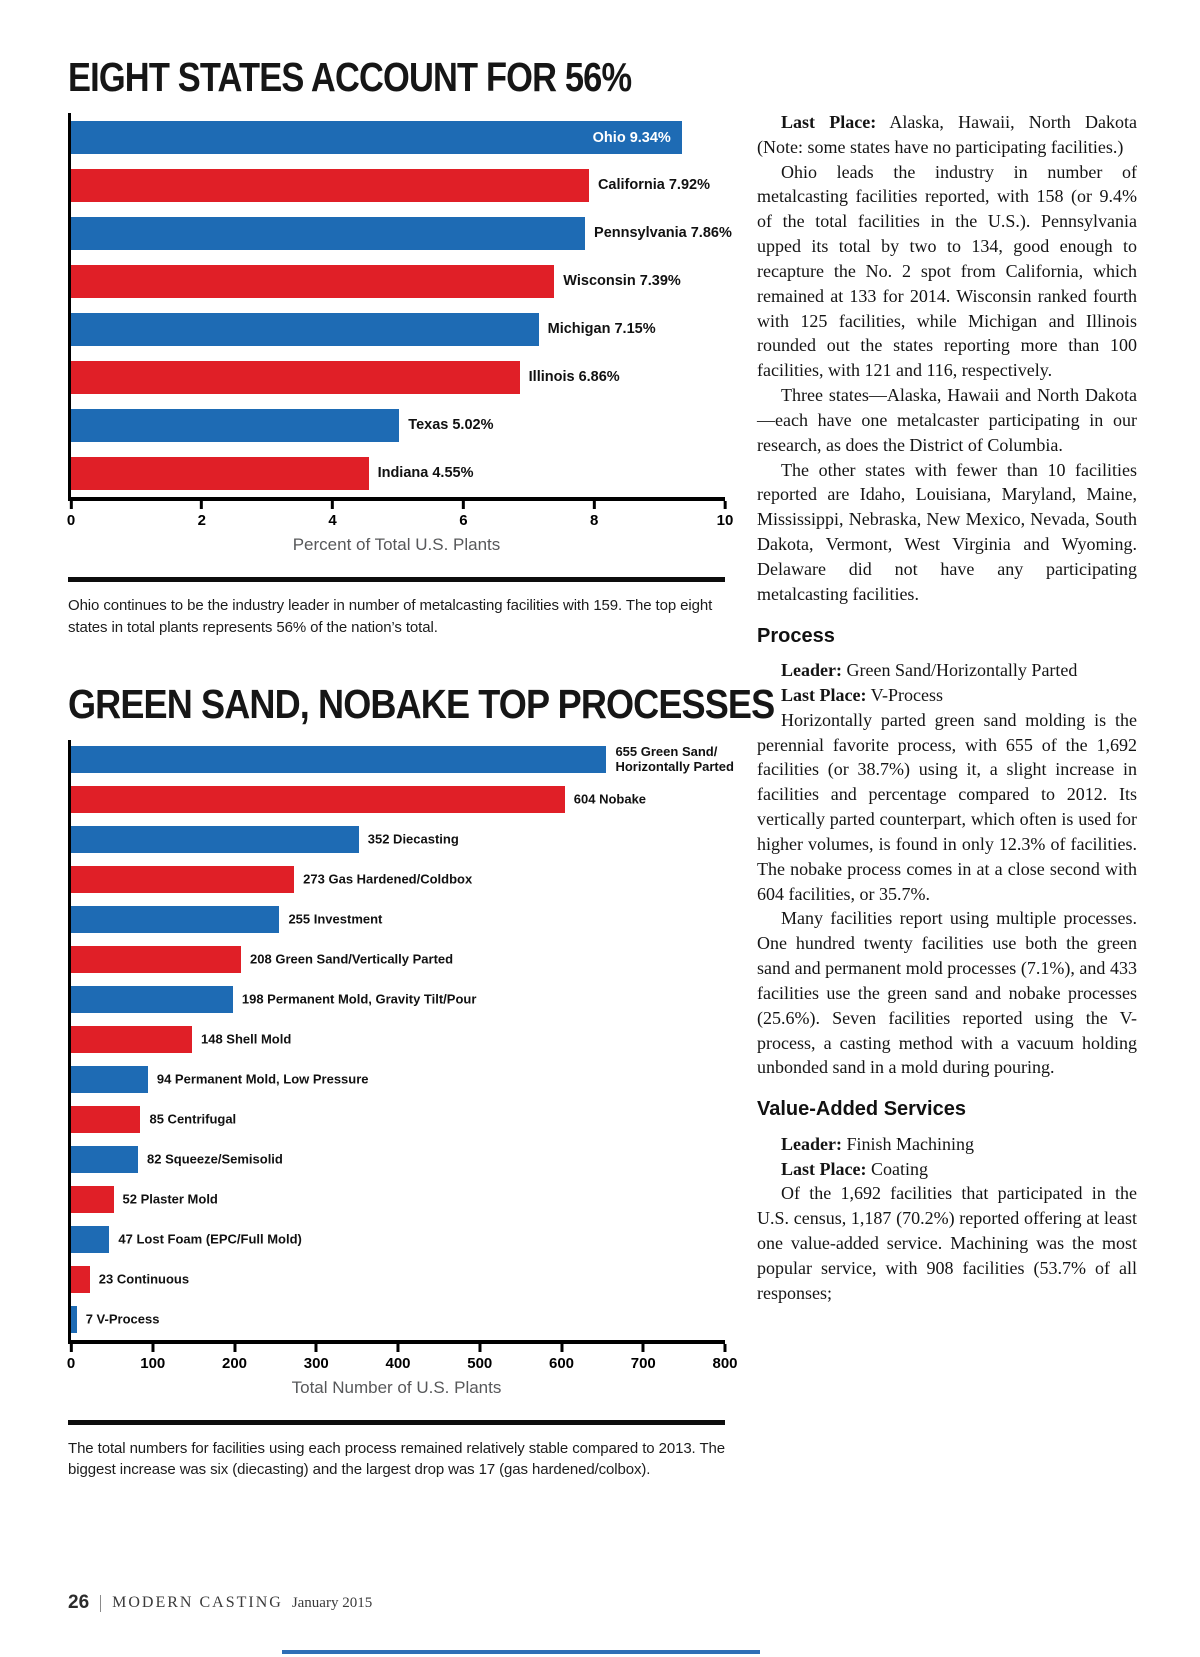 The height and width of the screenshot is (1657, 1200). What do you see at coordinates (350, 77) in the screenshot?
I see `chart1-title: EIGHT STATES ACCOUNT FOR 56%` at bounding box center [350, 77].